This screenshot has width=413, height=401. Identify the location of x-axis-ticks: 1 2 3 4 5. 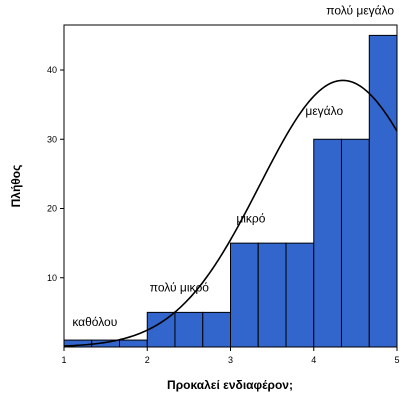
(230, 356).